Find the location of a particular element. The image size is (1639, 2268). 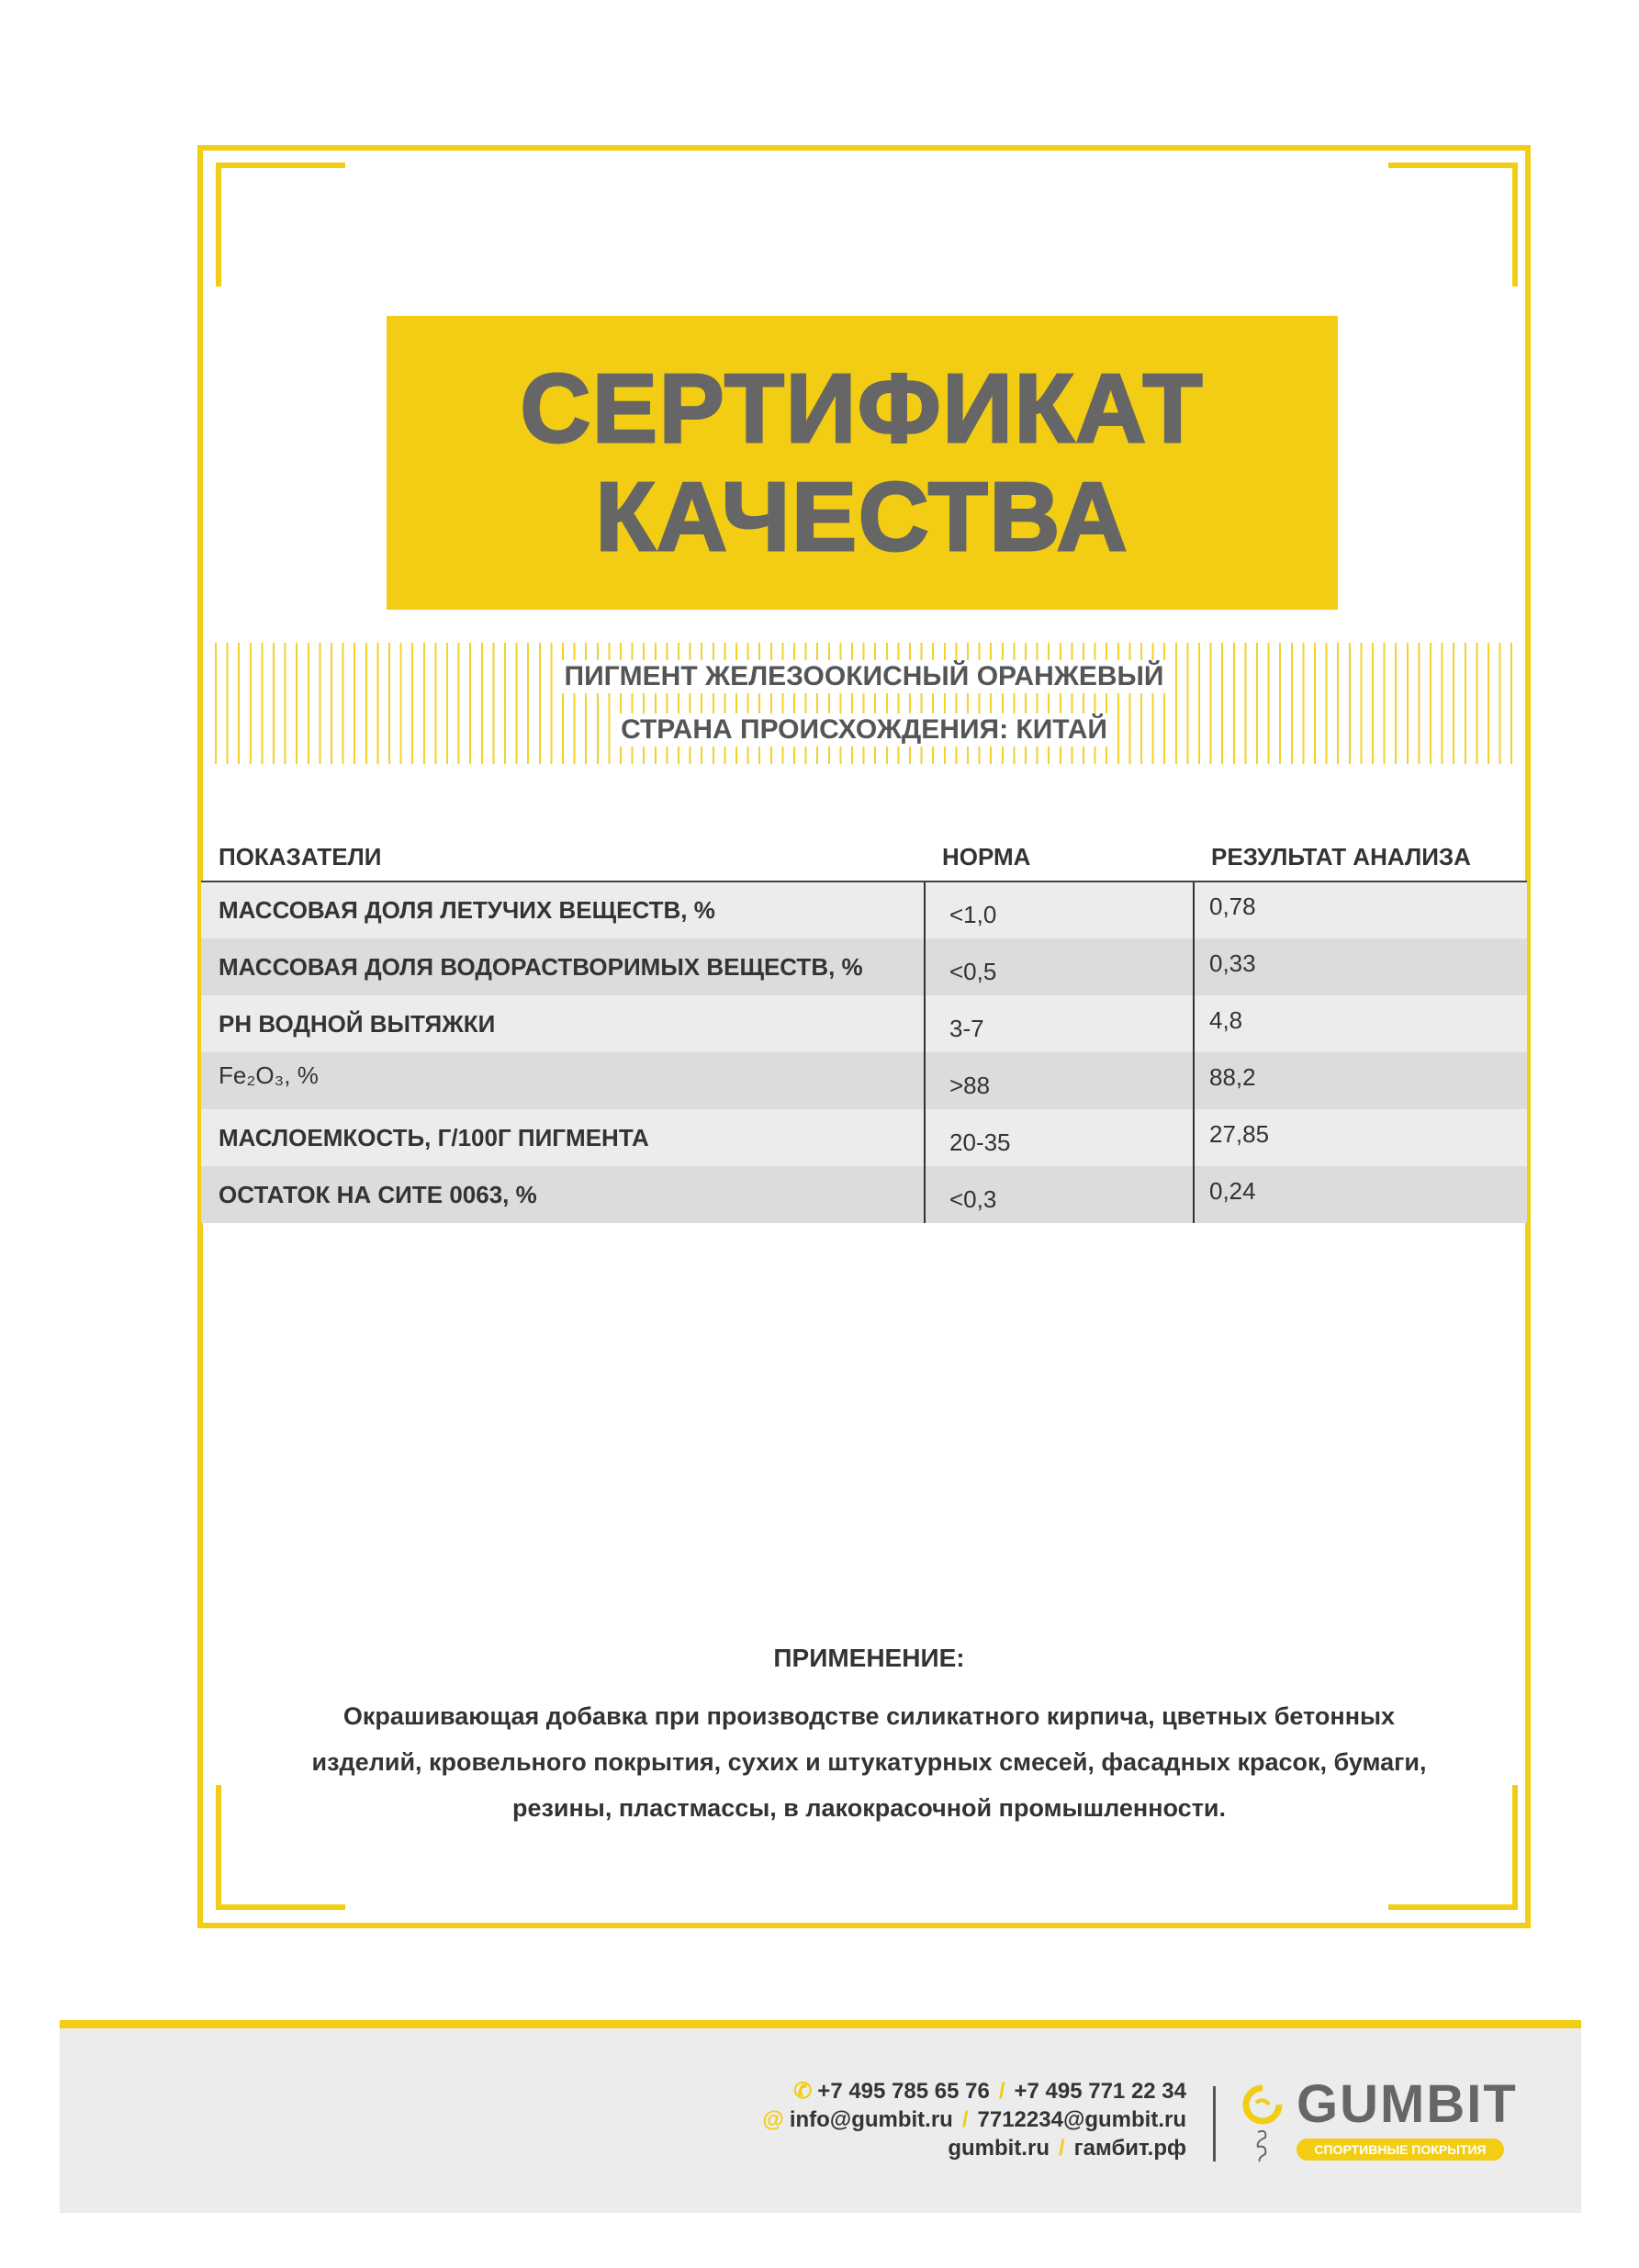

corner-bracket-bottom-right is located at coordinates (1453, 1847).